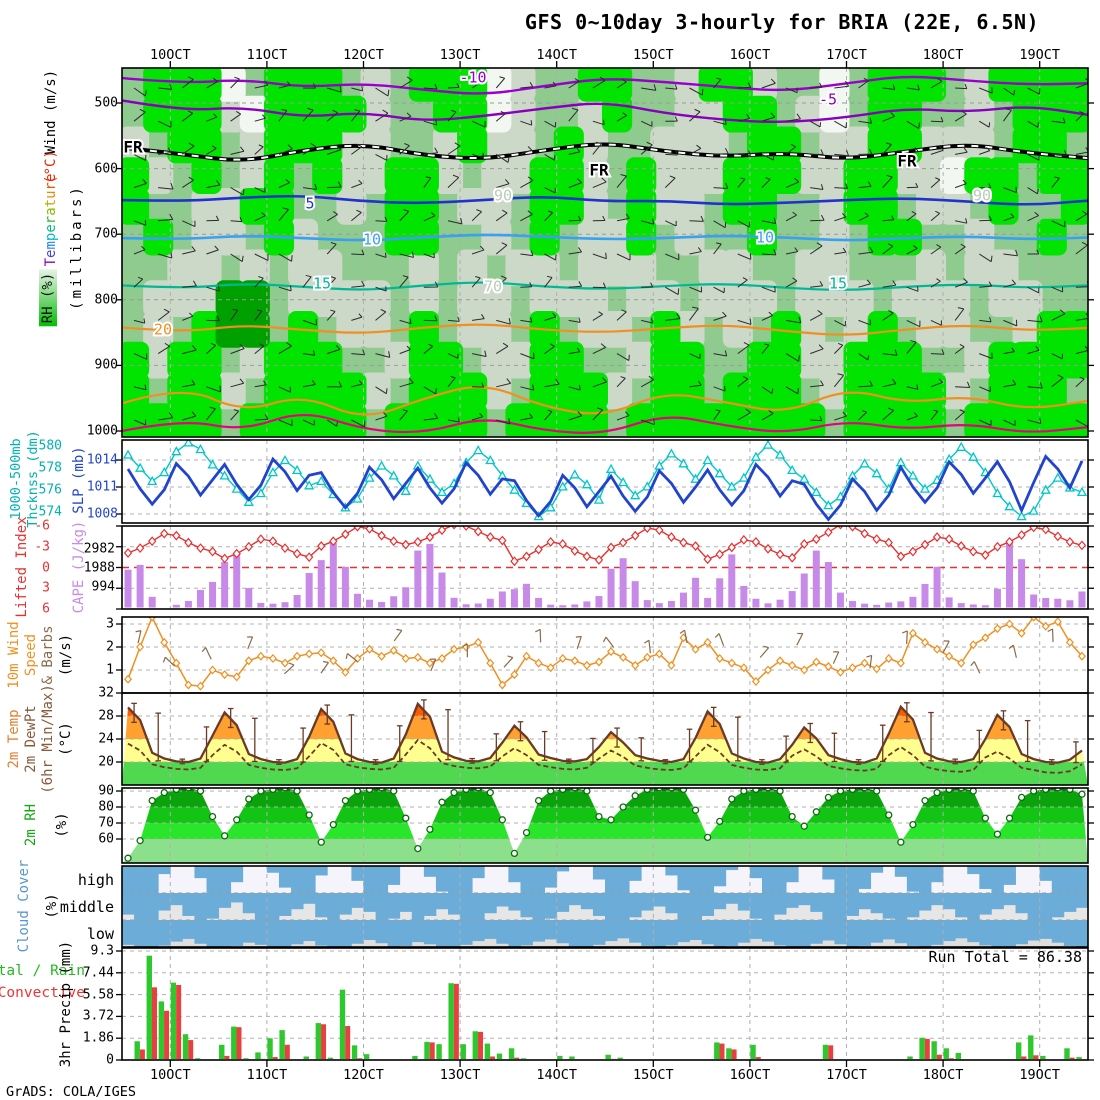 The image size is (1100, 1100). I want to click on x-day-label-top-3: 13OCT, so click(460, 55).